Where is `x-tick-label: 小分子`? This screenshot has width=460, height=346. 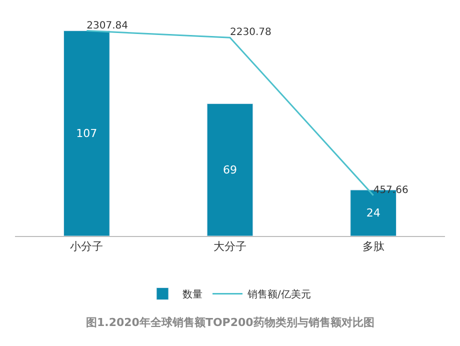 x-tick-label: 小分子 is located at coordinates (87, 247).